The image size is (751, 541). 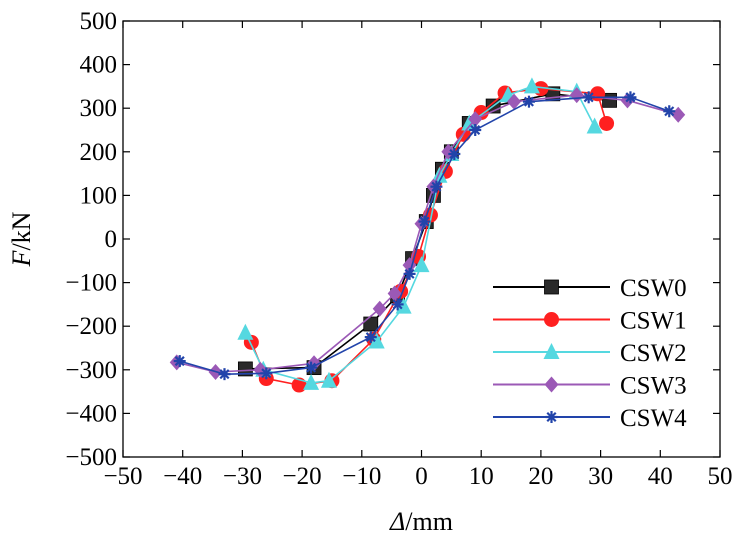 What do you see at coordinates (660, 476) in the screenshot?
I see `x-tick-label: 40` at bounding box center [660, 476].